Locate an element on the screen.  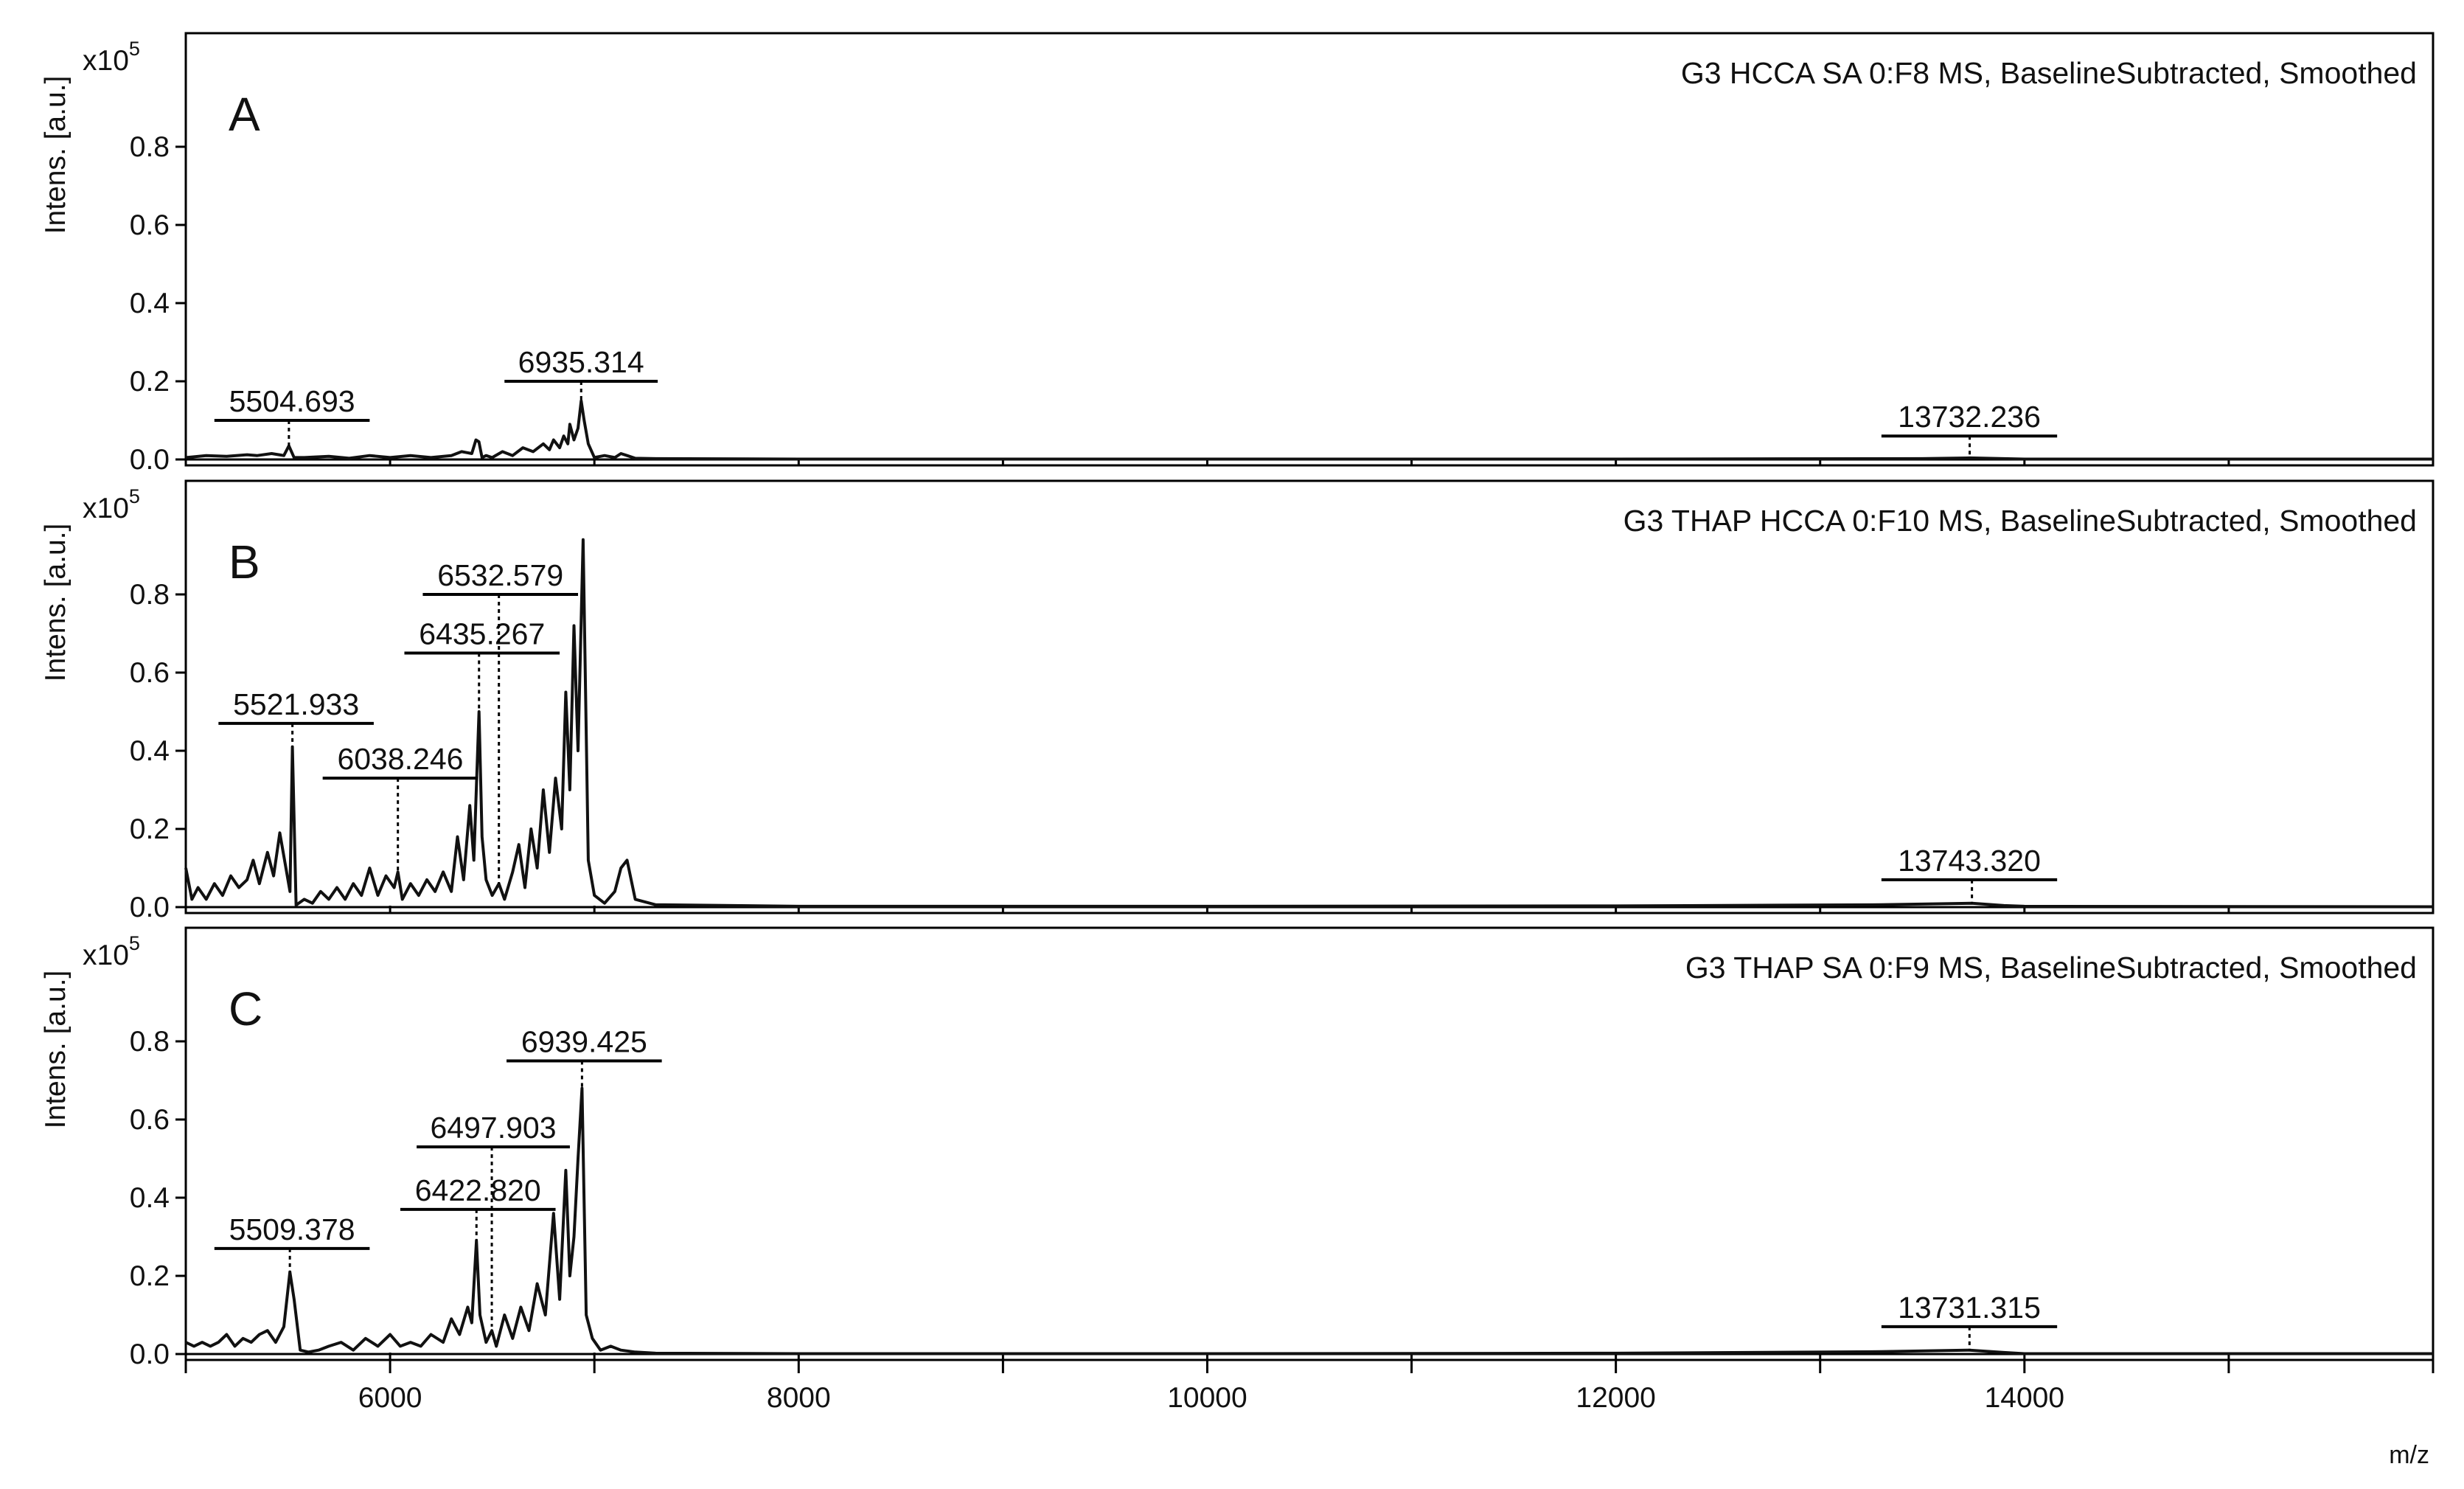
peak-annotation: 6435.267 is located at coordinates (482, 664).